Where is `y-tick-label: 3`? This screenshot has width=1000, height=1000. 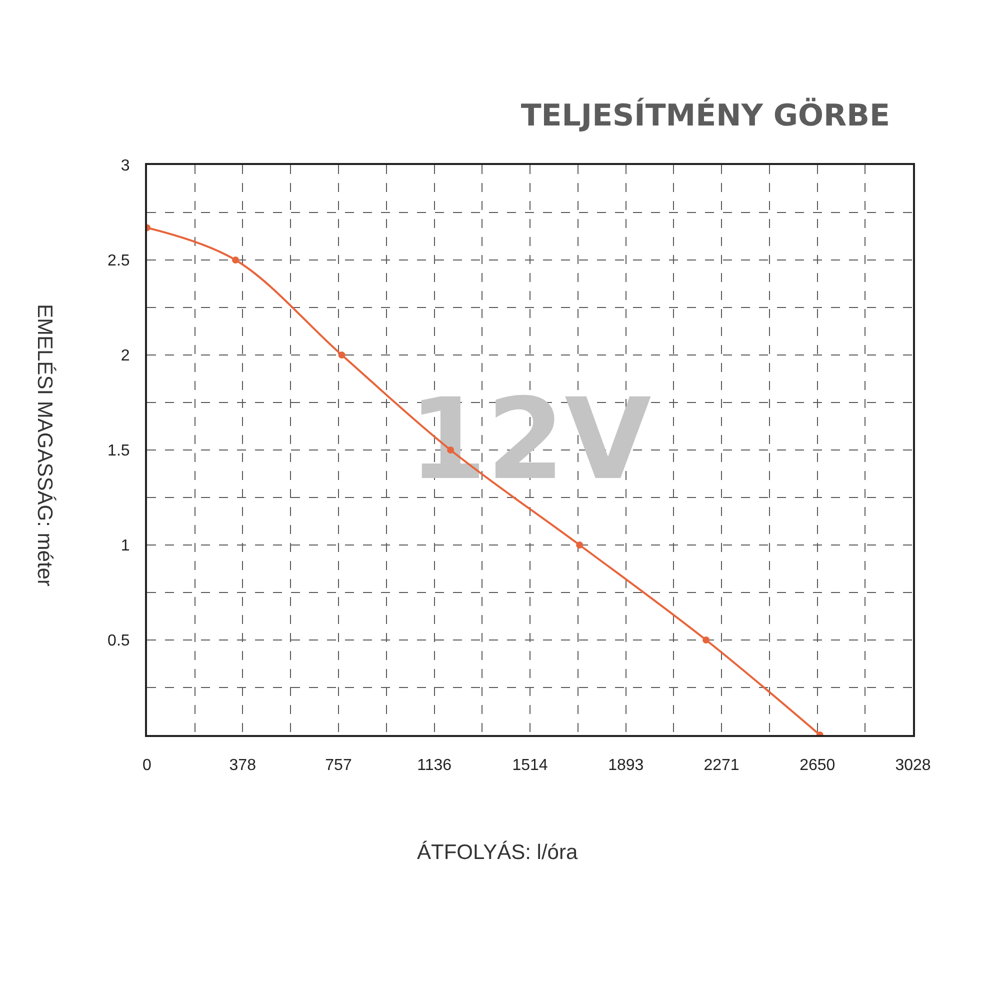 y-tick-label: 3 is located at coordinates (125, 166).